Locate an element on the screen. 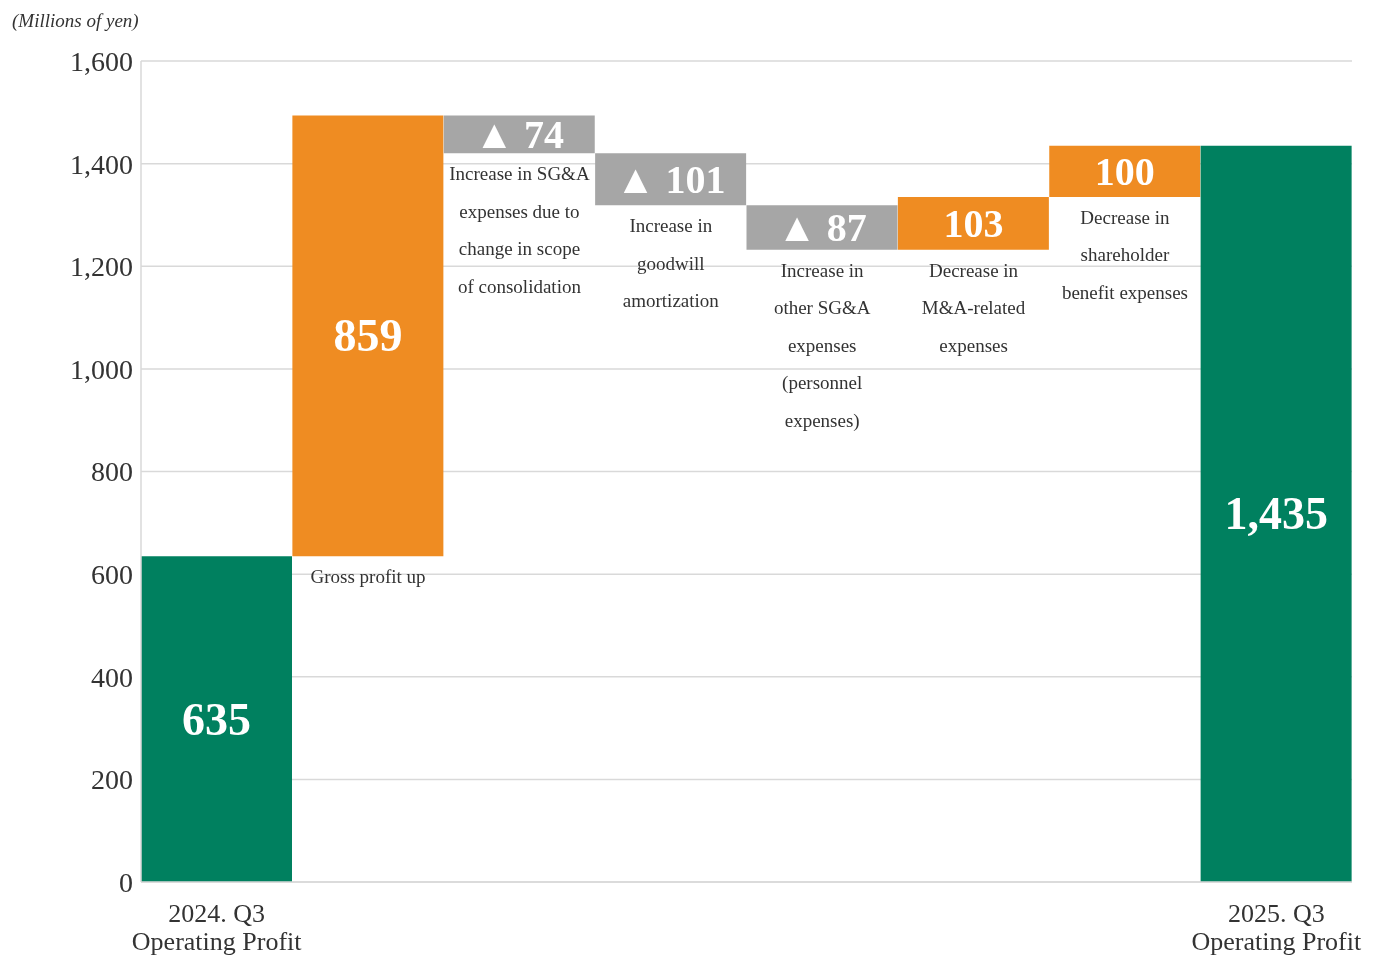  y-tick-label: 200 is located at coordinates (112, 780).